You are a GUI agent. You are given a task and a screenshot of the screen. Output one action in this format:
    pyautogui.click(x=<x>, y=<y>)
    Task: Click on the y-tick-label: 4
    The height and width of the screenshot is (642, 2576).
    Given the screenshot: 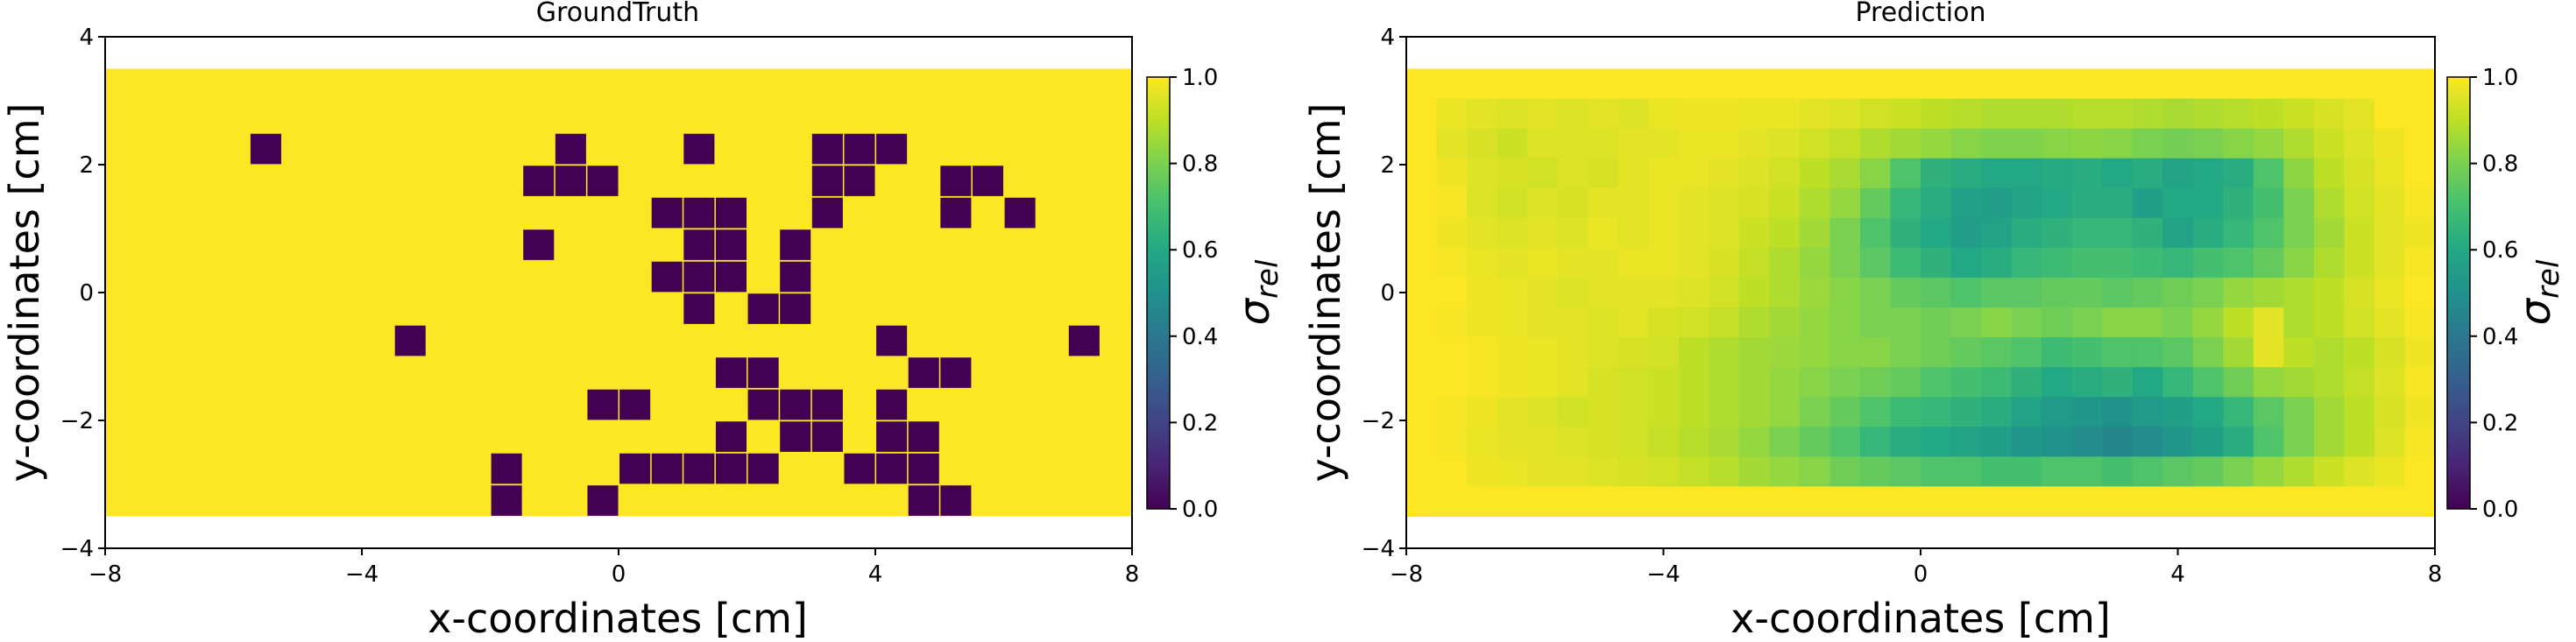 What is the action you would take?
    pyautogui.click(x=86, y=38)
    